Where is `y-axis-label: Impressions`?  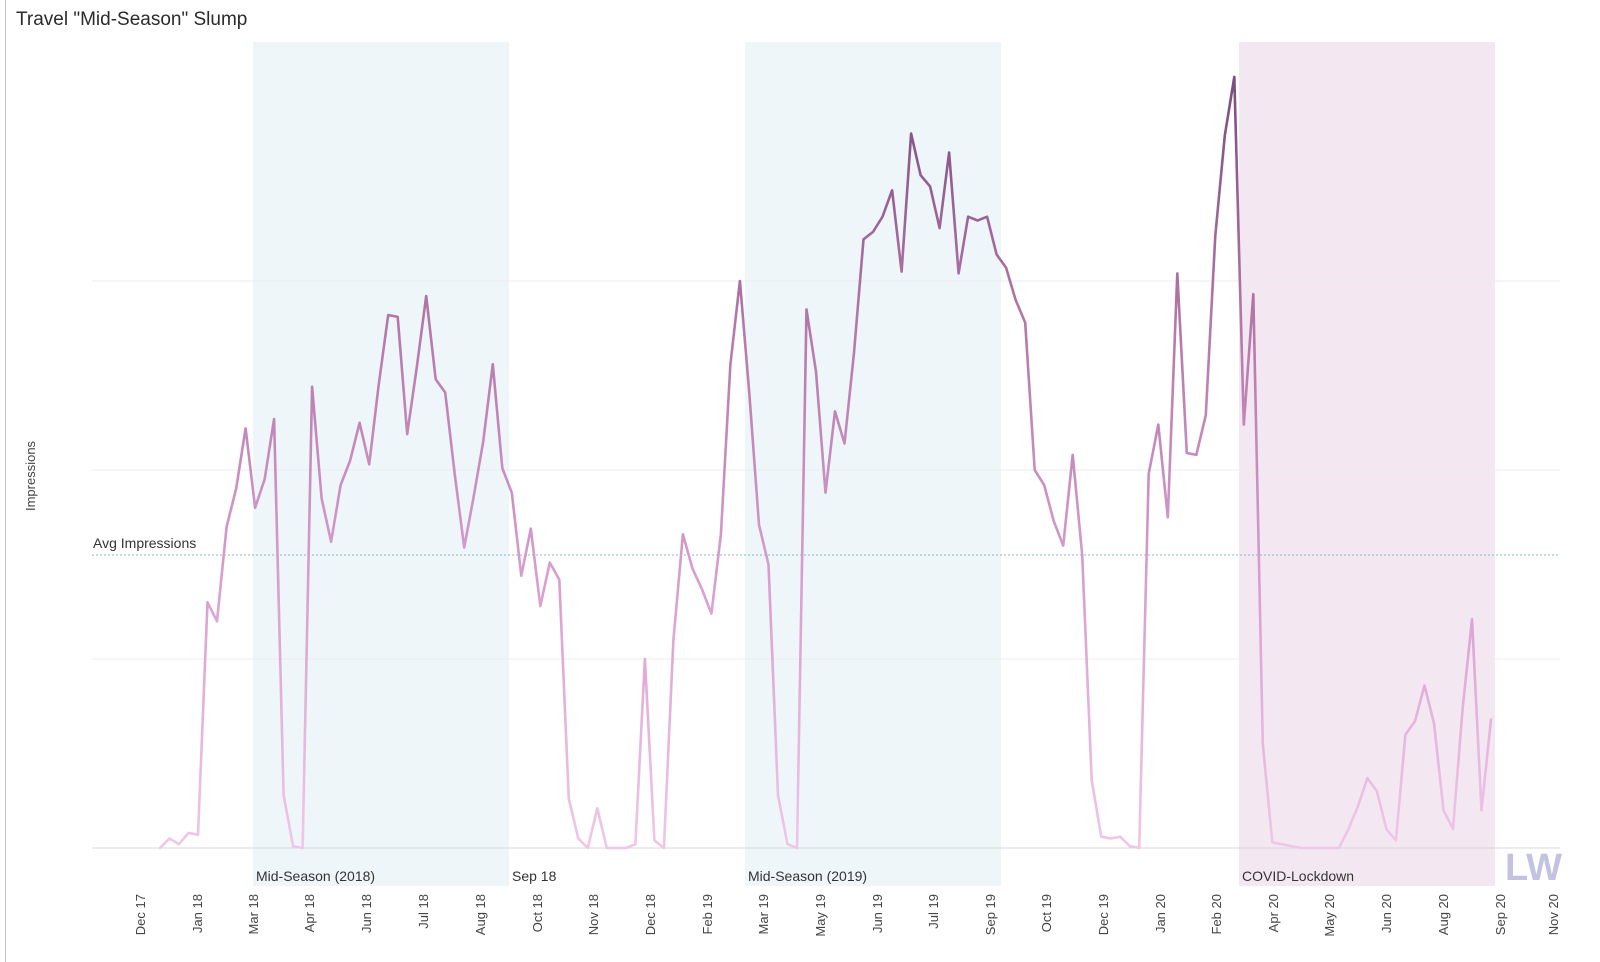
y-axis-label: Impressions is located at coordinates (30, 475).